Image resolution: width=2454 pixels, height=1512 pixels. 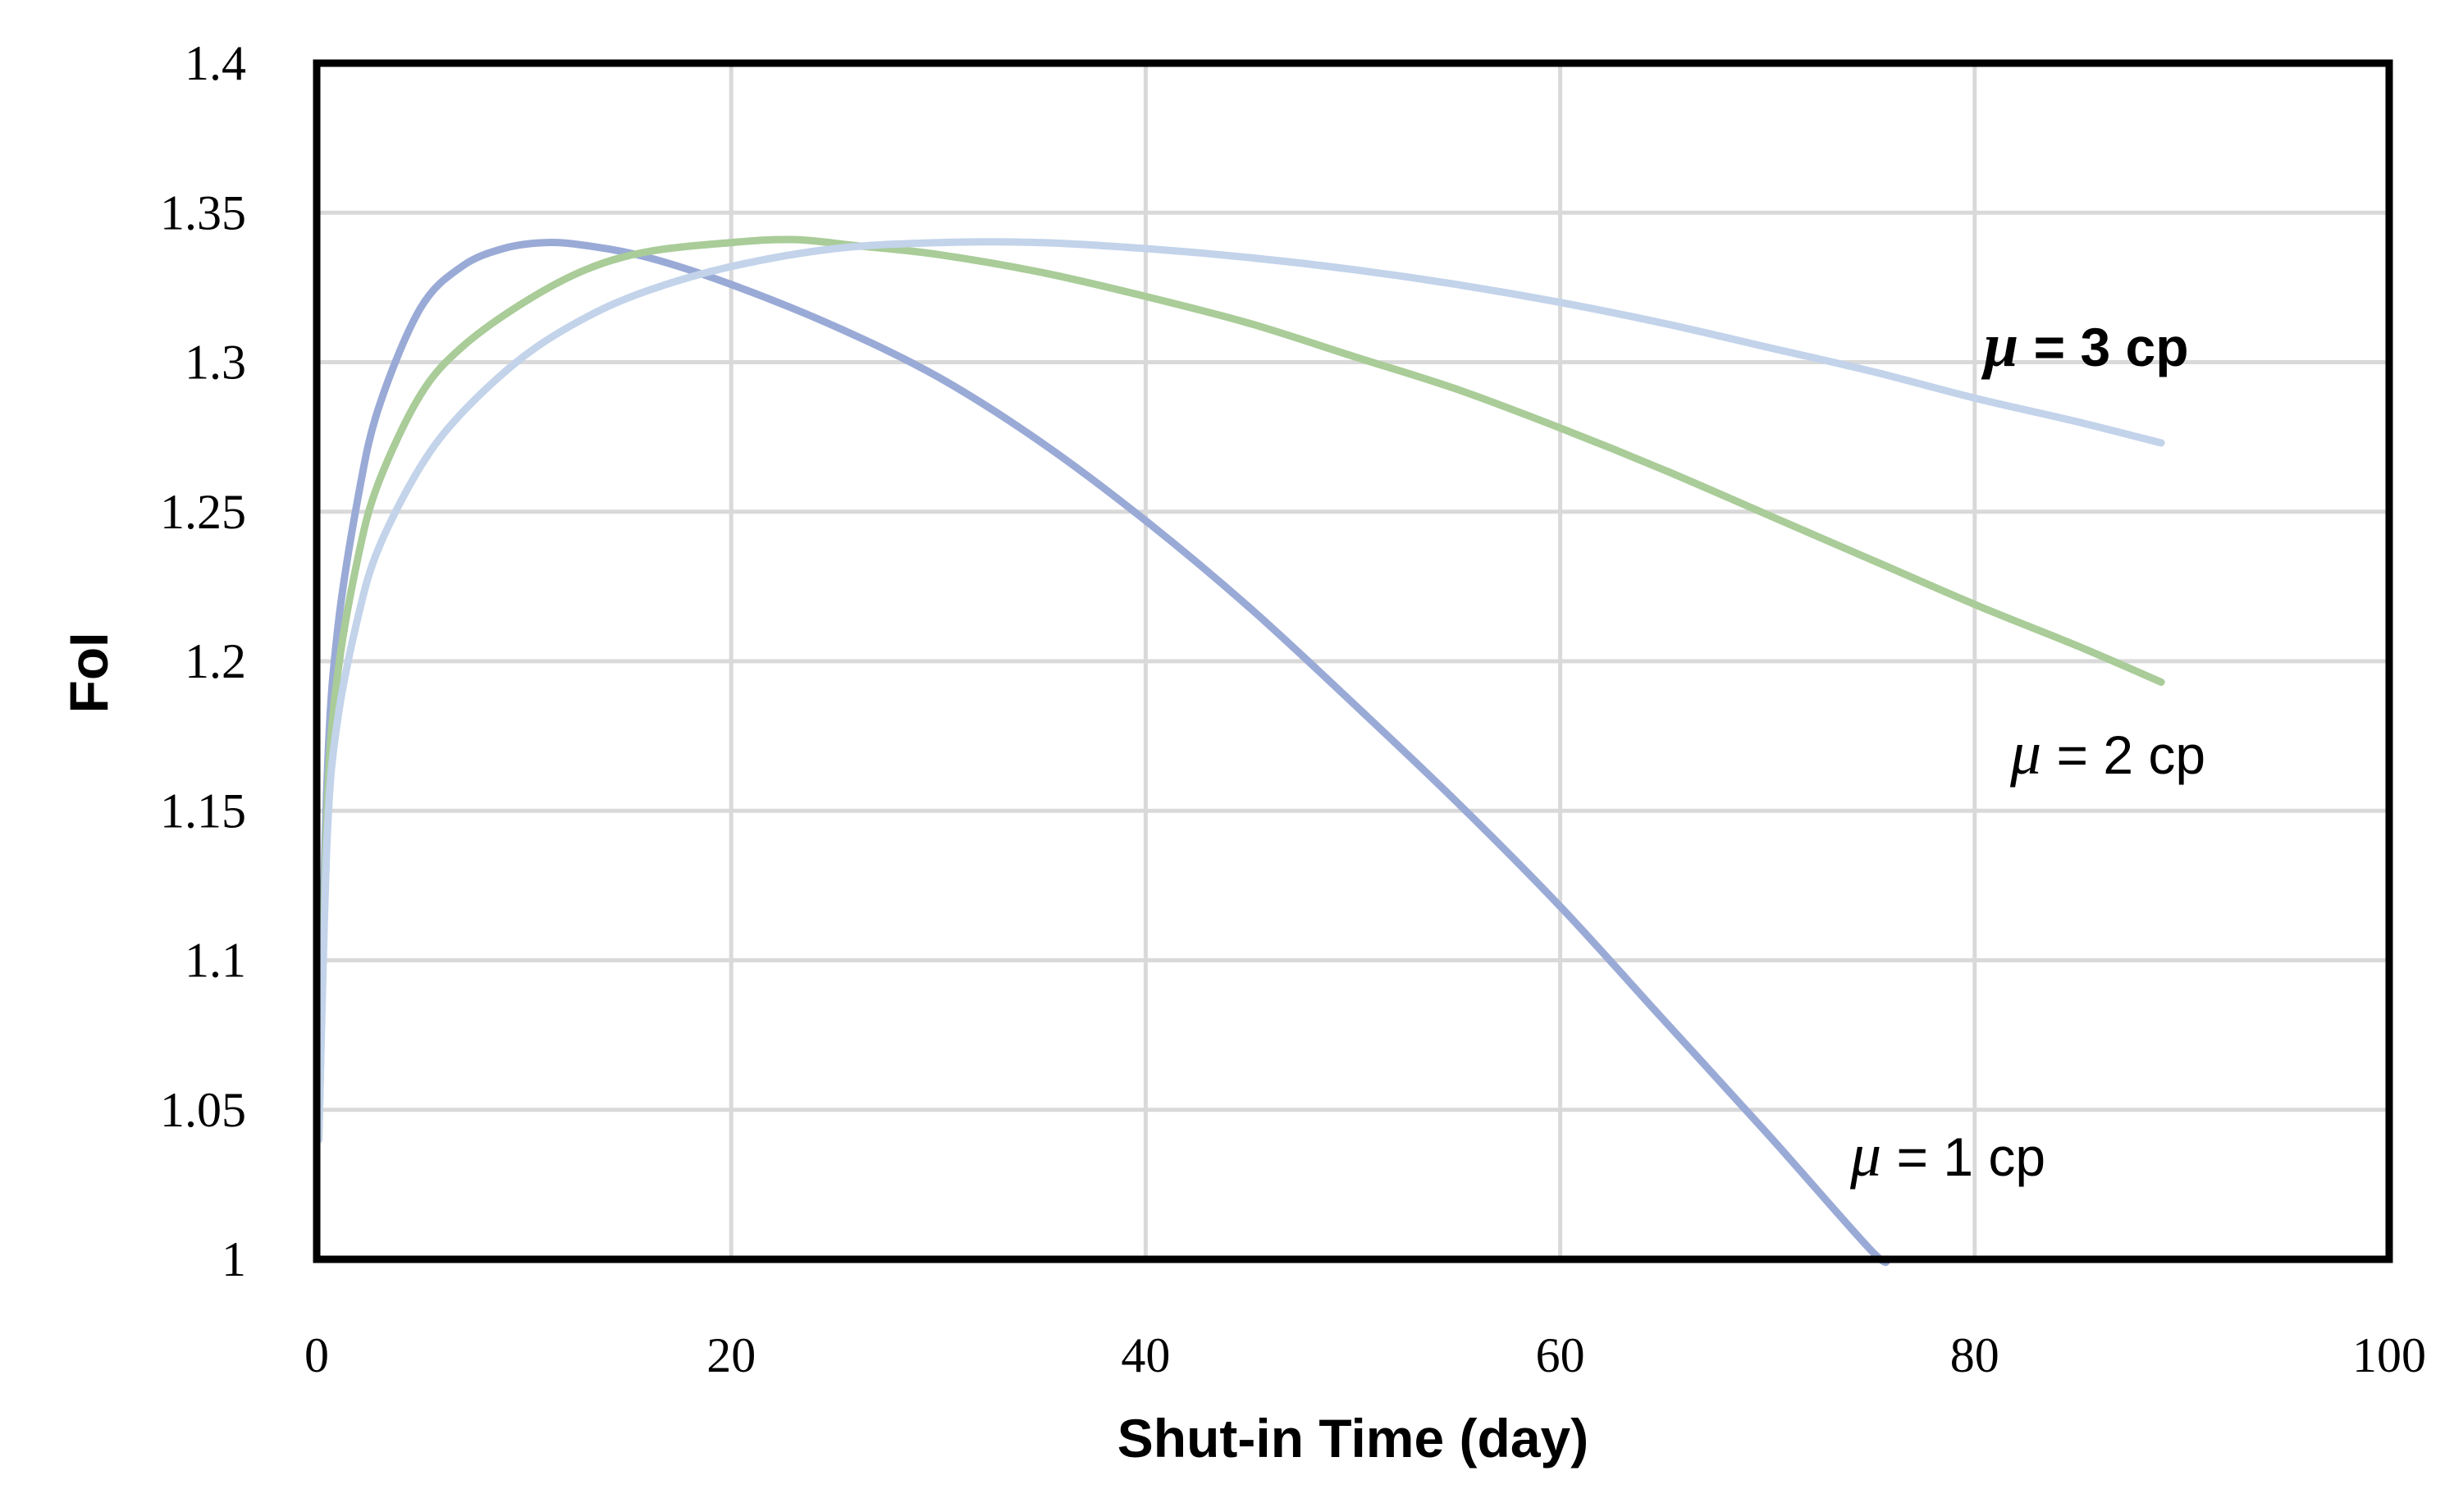 I want to click on x-tick-label: 20, so click(x=731, y=1355).